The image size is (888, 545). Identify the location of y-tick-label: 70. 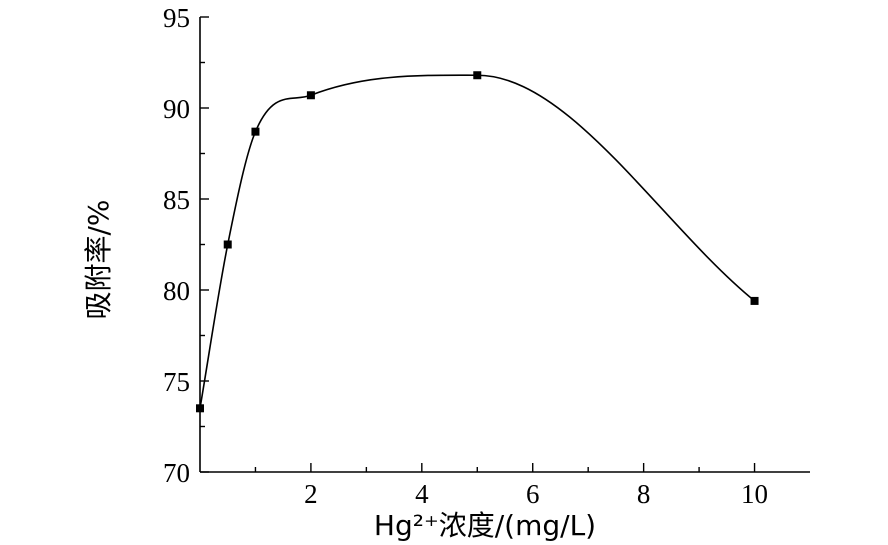
(176, 473).